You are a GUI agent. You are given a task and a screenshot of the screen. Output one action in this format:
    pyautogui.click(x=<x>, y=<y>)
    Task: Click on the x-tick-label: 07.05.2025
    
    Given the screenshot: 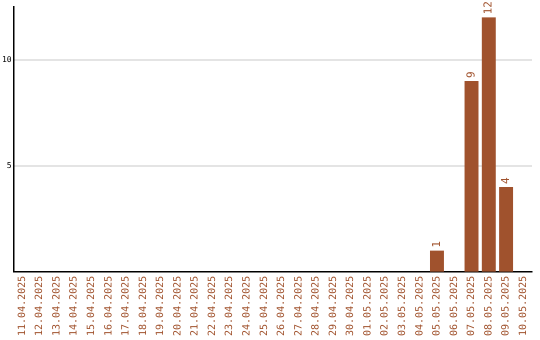 What is the action you would take?
    pyautogui.click(x=472, y=306)
    